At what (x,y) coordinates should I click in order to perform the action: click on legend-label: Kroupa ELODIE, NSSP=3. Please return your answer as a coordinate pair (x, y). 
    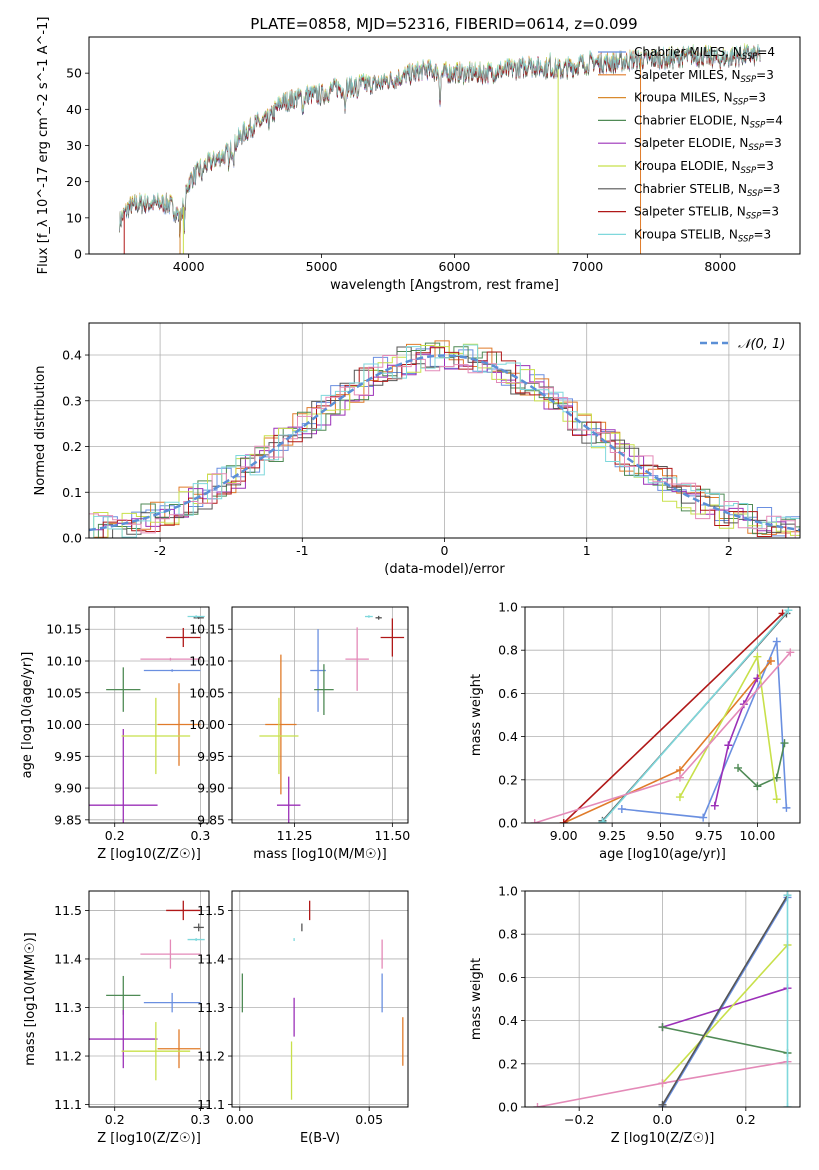
    Looking at the image, I should click on (704, 167).